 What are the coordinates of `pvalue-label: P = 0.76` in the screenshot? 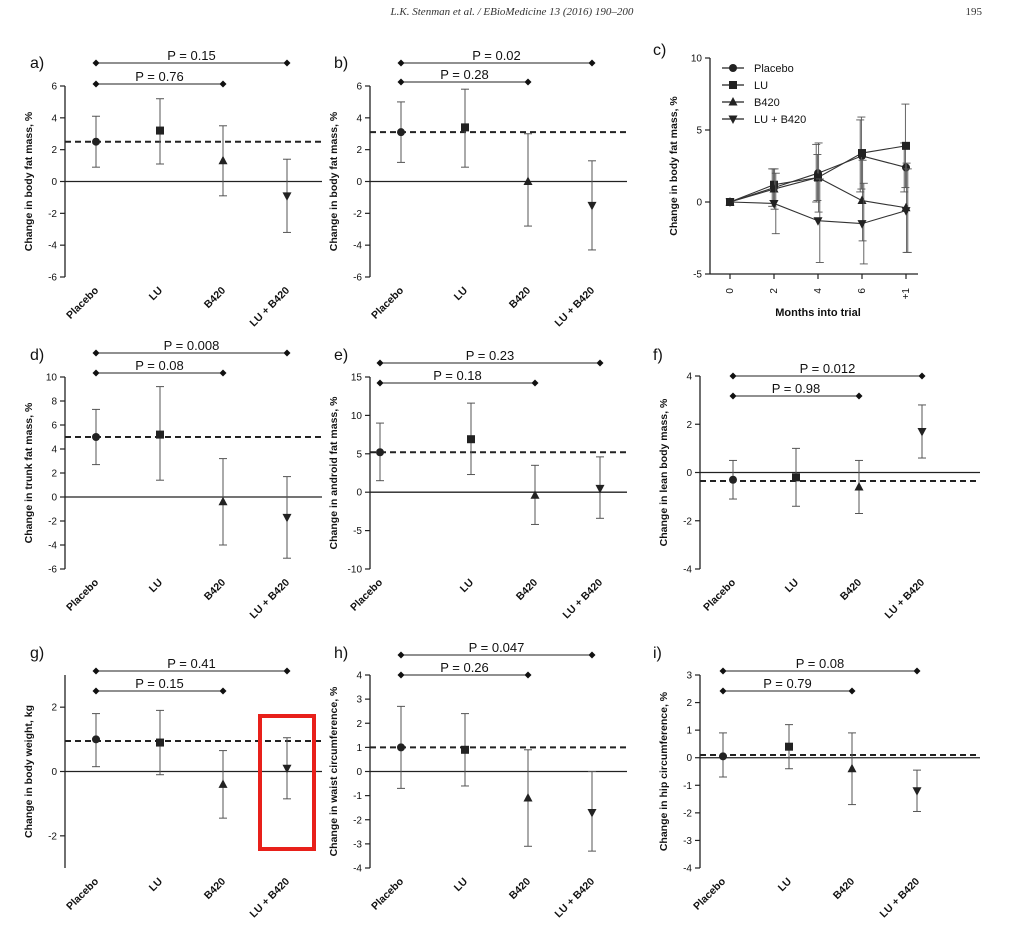 It's located at (159, 76).